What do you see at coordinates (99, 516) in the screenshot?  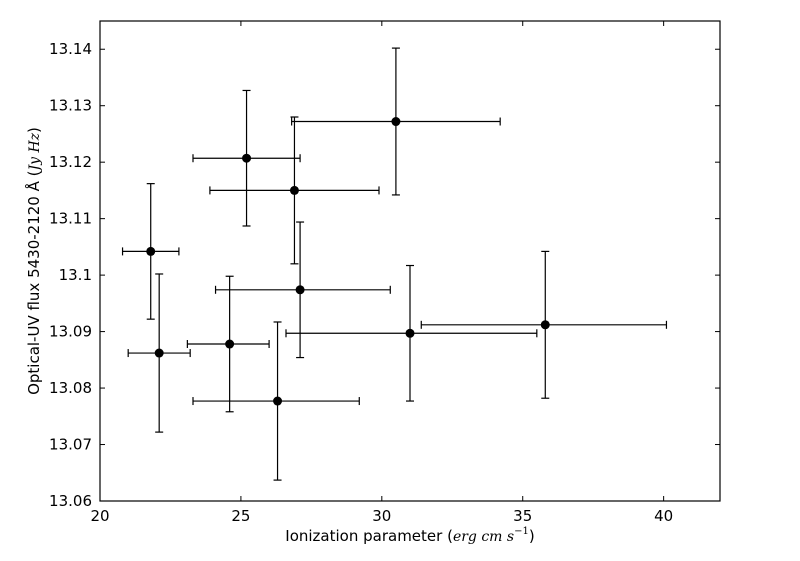 I see `x-tick-label: 20` at bounding box center [99, 516].